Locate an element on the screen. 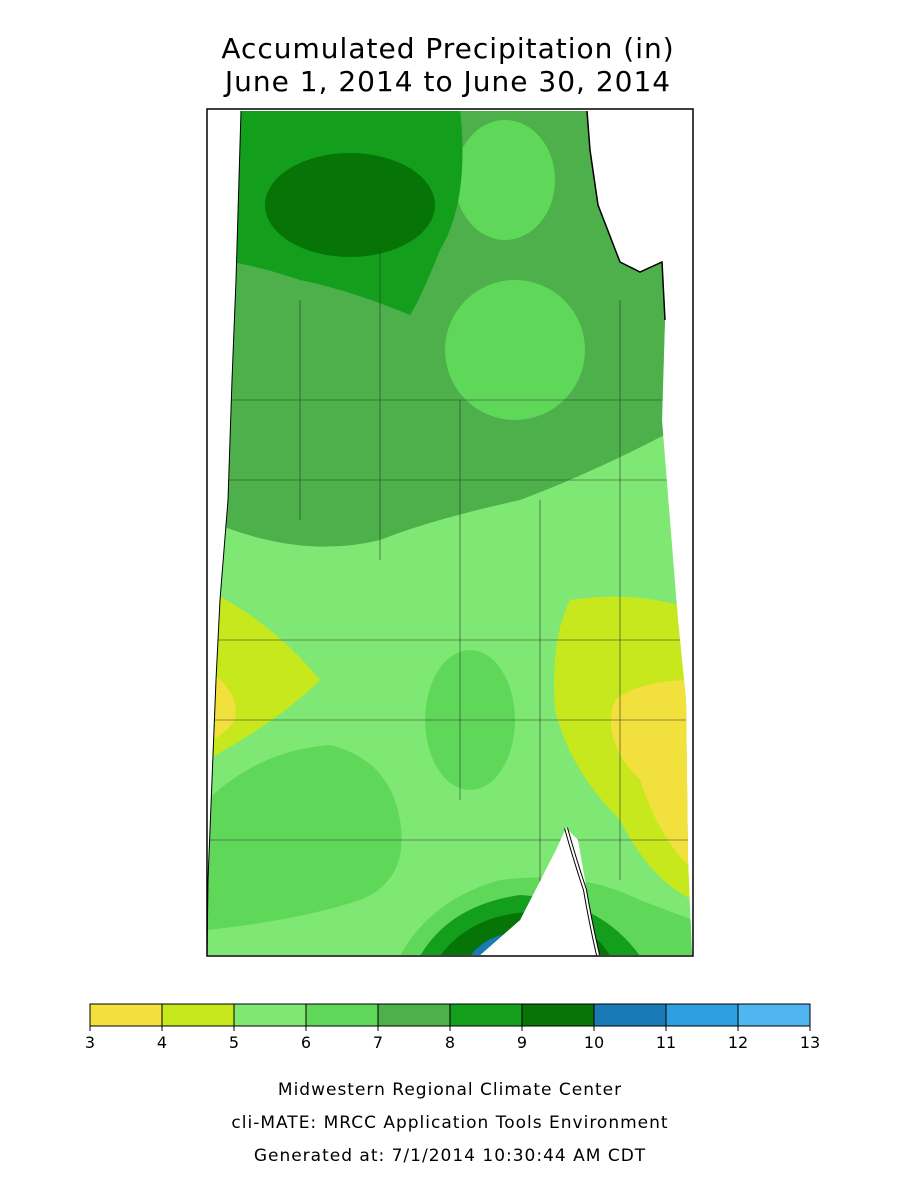 The height and width of the screenshot is (1204, 900). legend-tick-label: 12 is located at coordinates (738, 1042).